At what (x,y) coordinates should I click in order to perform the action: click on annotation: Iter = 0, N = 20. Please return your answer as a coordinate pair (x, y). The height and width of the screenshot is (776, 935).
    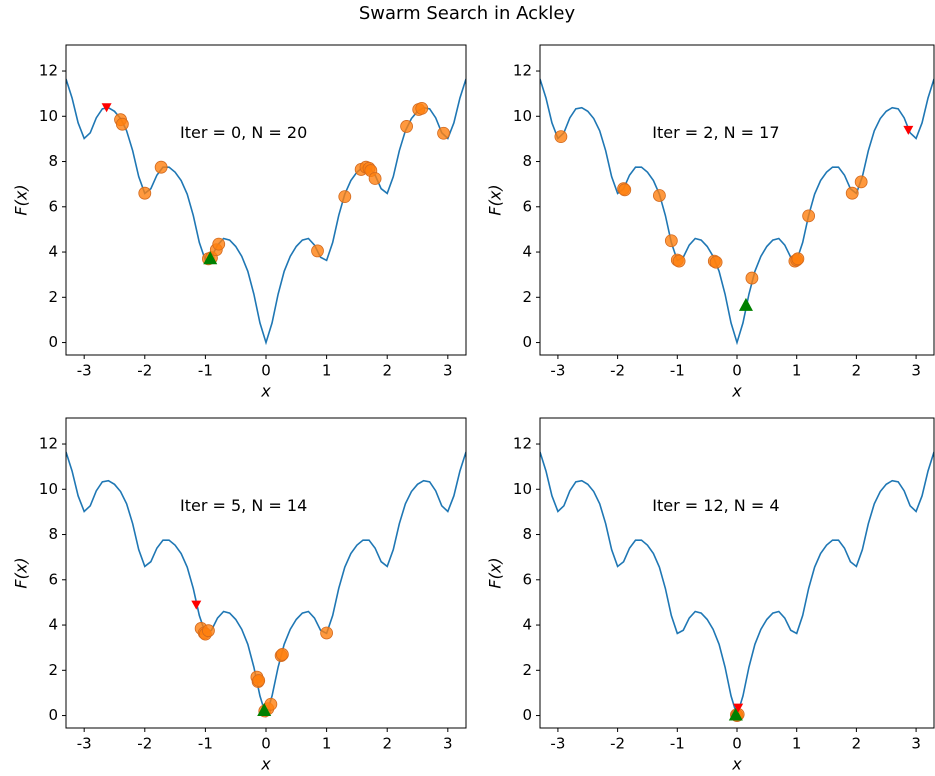
    Looking at the image, I should click on (243, 132).